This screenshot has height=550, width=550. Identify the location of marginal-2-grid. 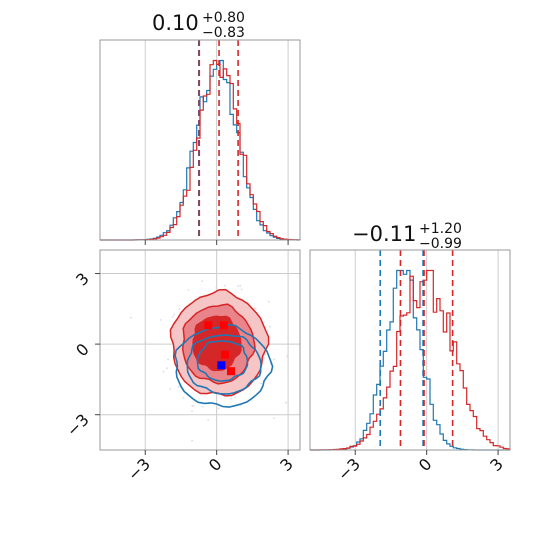
(426, 350).